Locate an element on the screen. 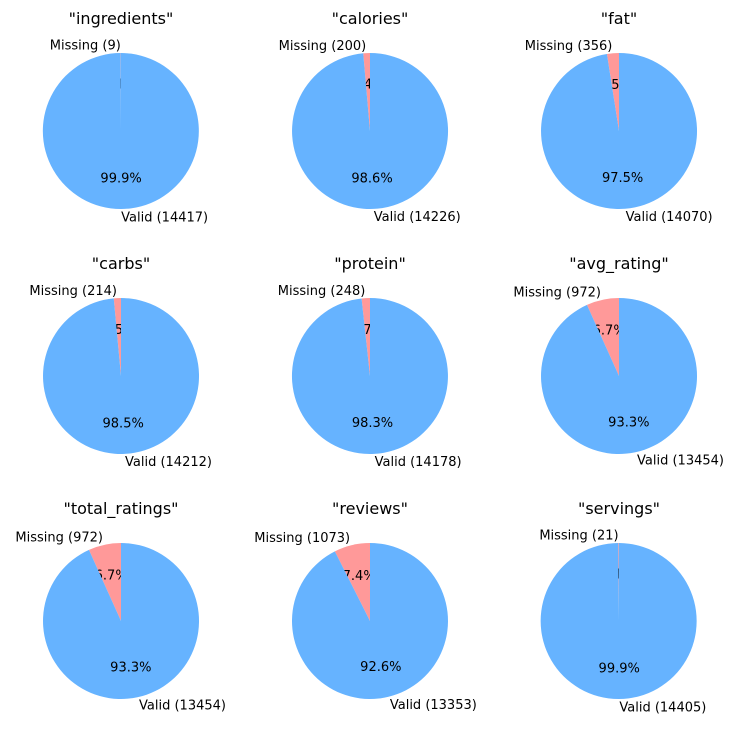 This screenshot has width=739, height=732. pie-title: "protein" is located at coordinates (370, 263).